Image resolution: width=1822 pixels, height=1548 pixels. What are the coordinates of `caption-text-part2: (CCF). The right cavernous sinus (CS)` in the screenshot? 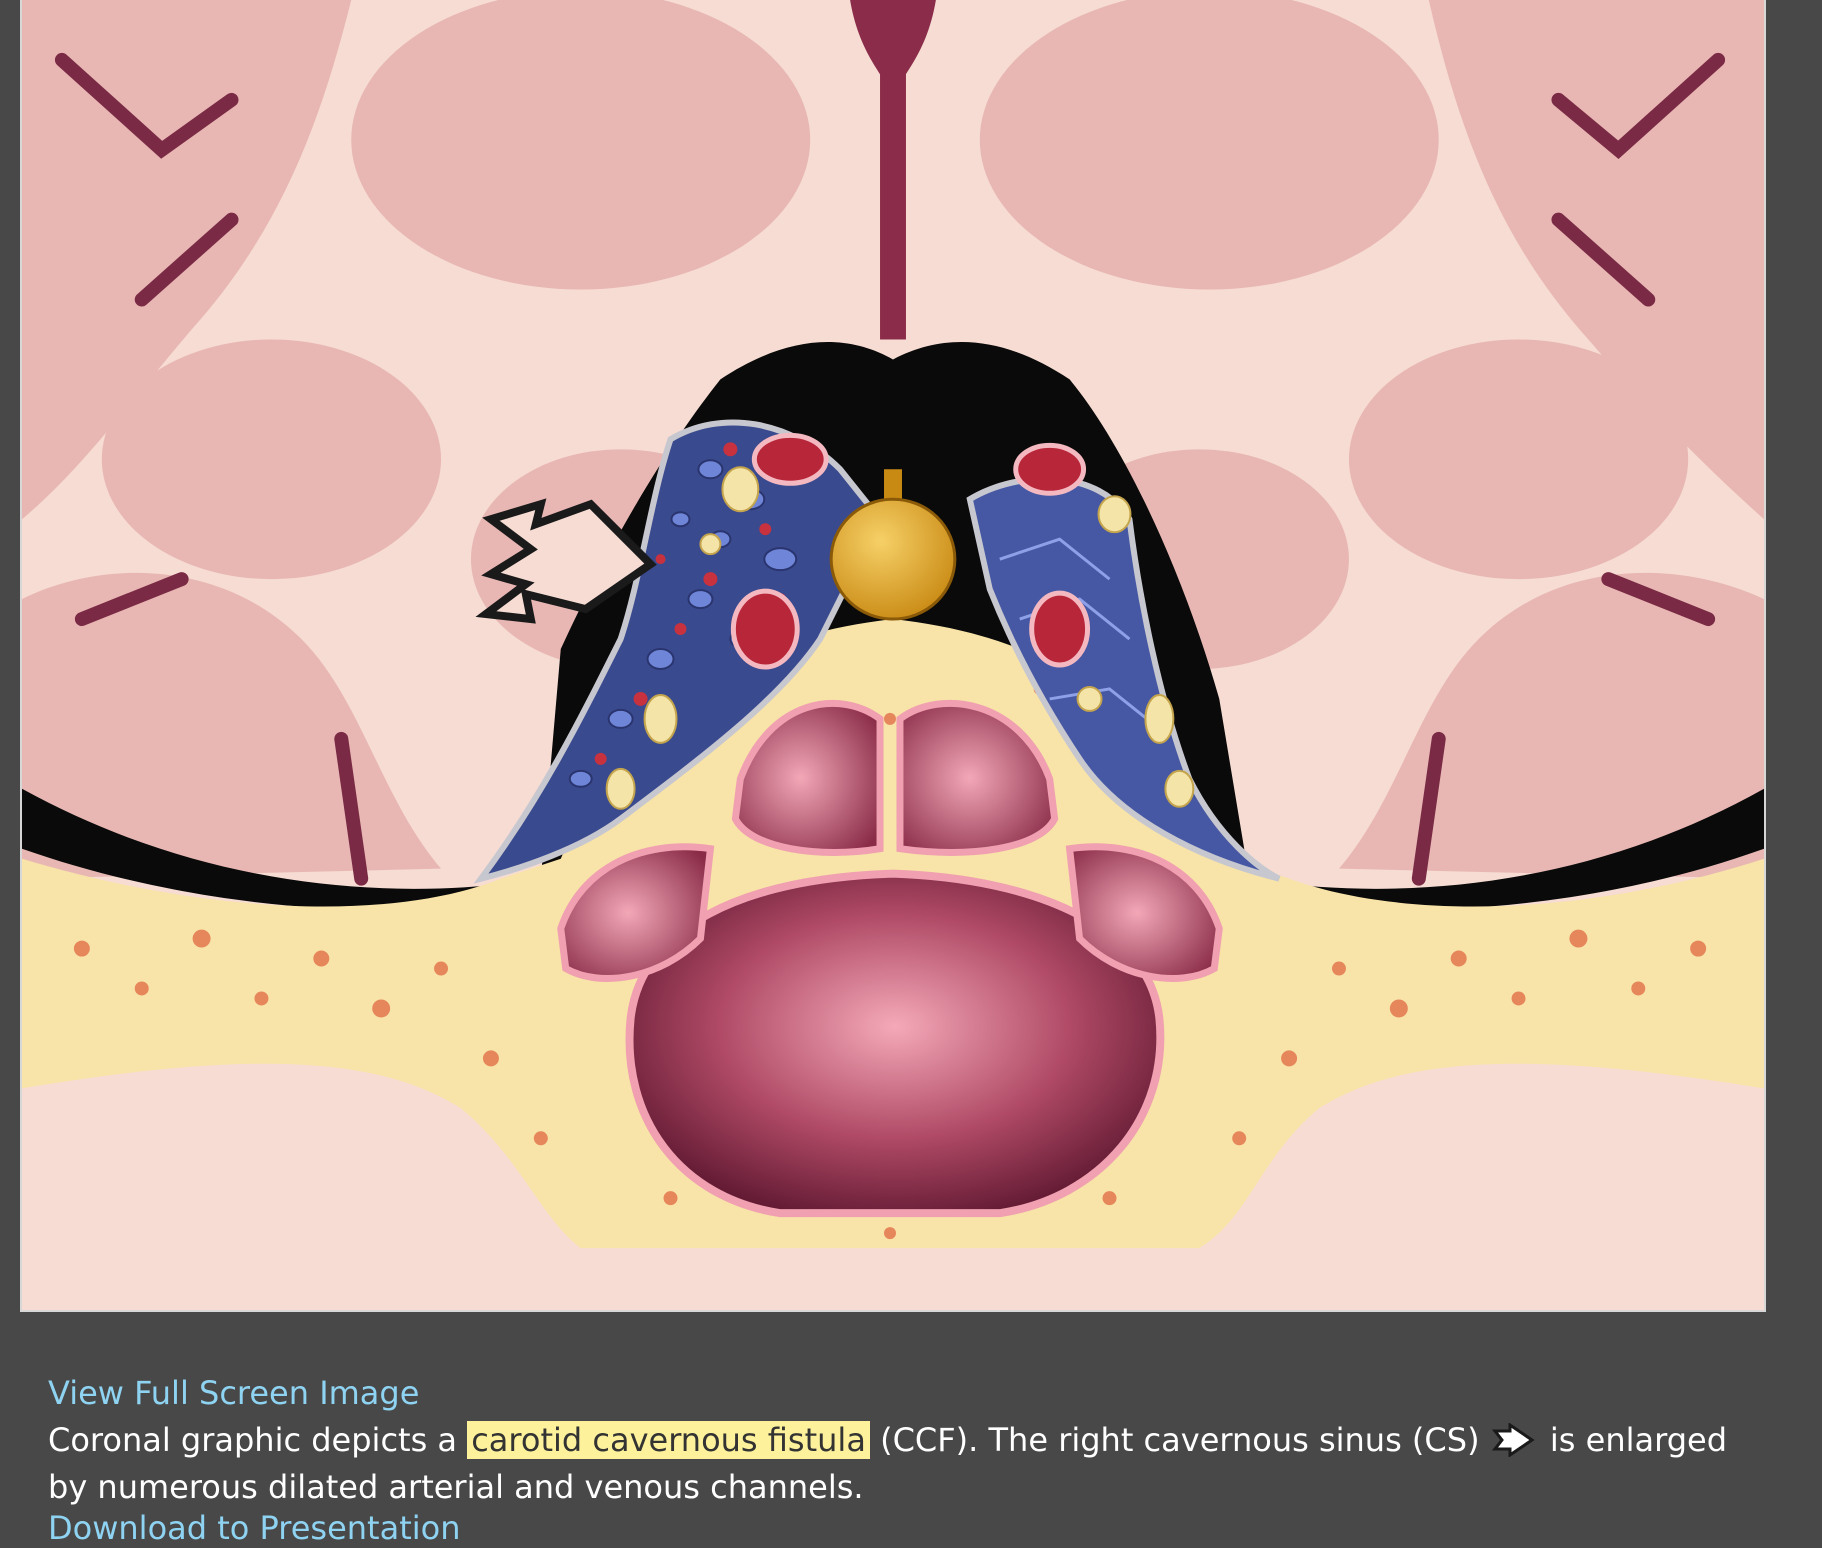 It's located at (1179, 1440).